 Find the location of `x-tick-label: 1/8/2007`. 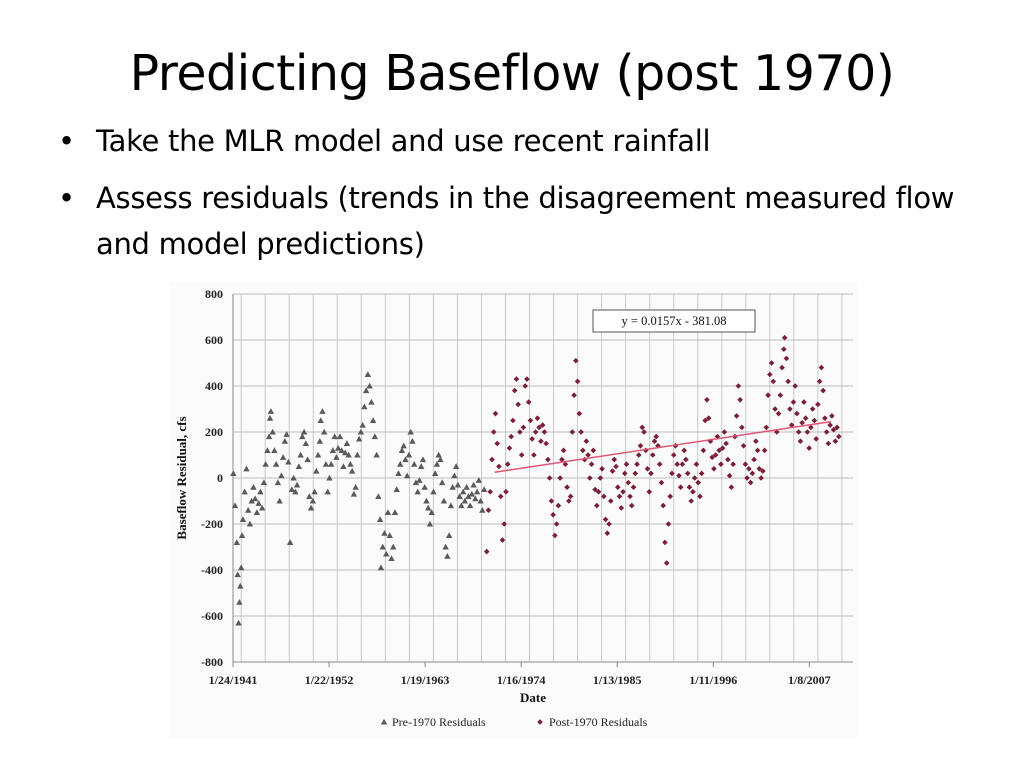

x-tick-label: 1/8/2007 is located at coordinates (809, 680).